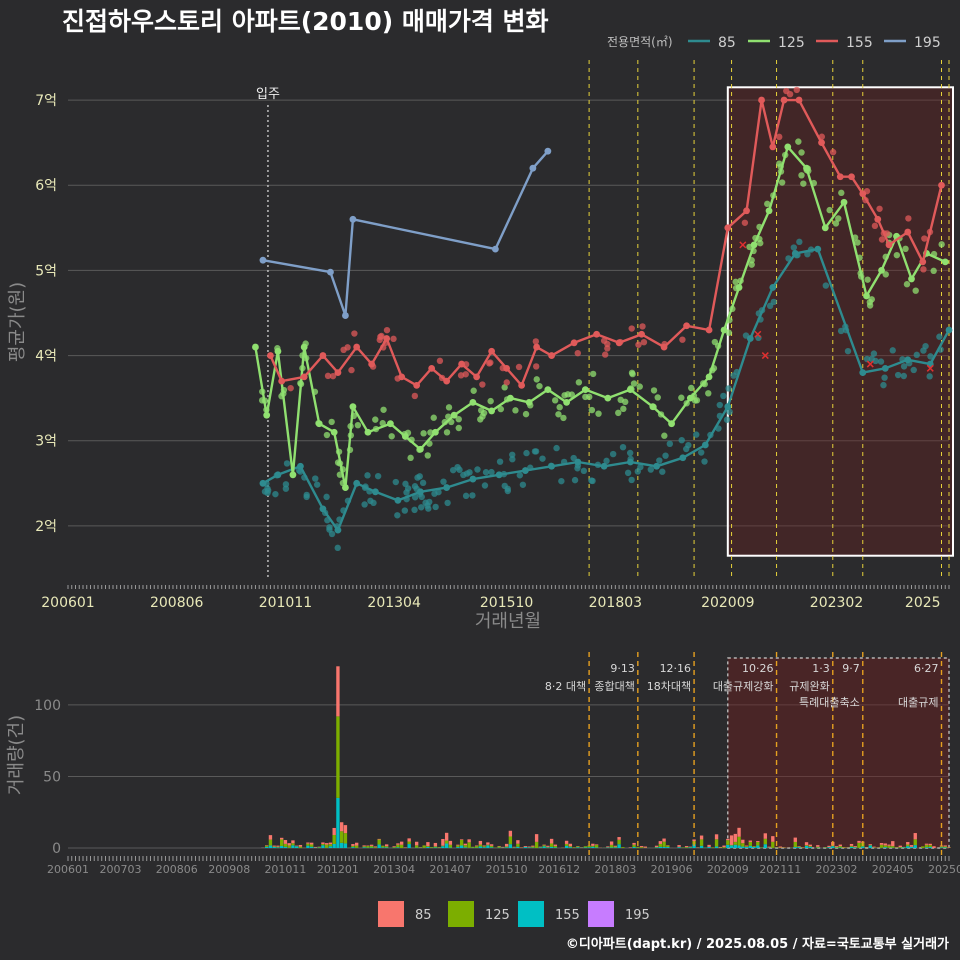 This screenshot has width=960, height=960. I want to click on cancelled-mark, so click(765, 356).